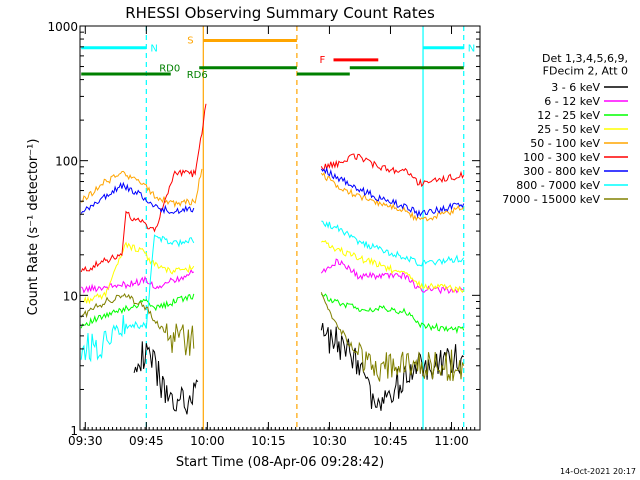  Describe the element at coordinates (558, 185) in the screenshot. I see `legend-entry-7: 800 - 7000 keV` at that location.